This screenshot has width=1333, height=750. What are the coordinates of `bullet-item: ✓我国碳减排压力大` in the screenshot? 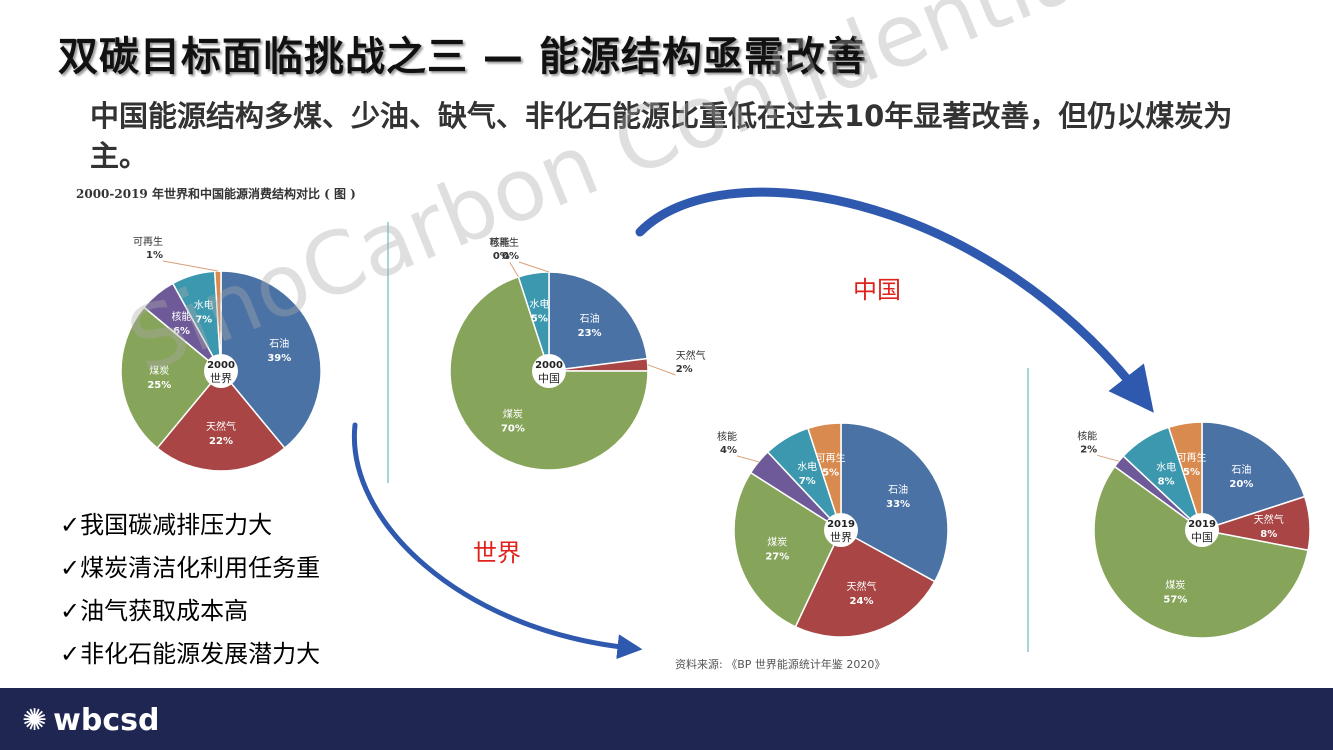 It's located at (166, 525).